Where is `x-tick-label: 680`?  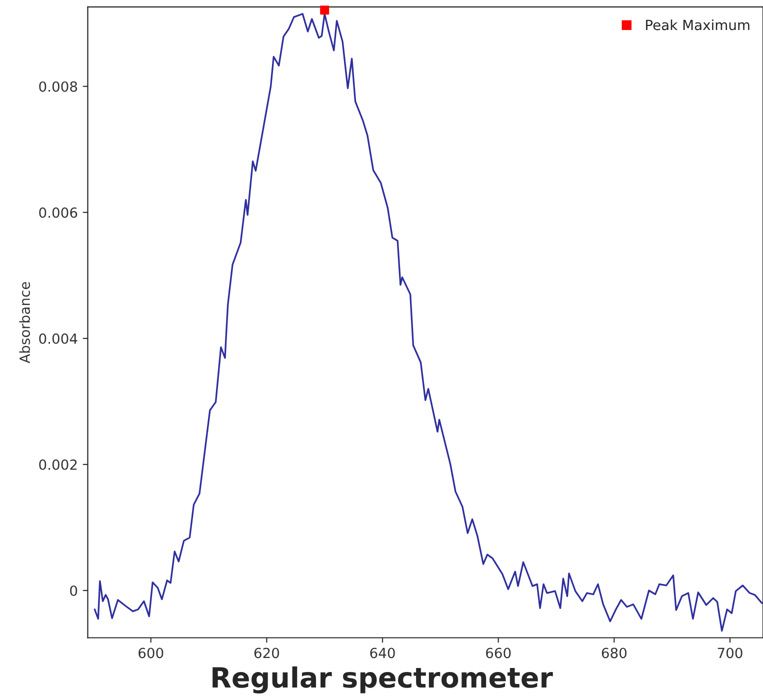 x-tick-label: 680 is located at coordinates (614, 653).